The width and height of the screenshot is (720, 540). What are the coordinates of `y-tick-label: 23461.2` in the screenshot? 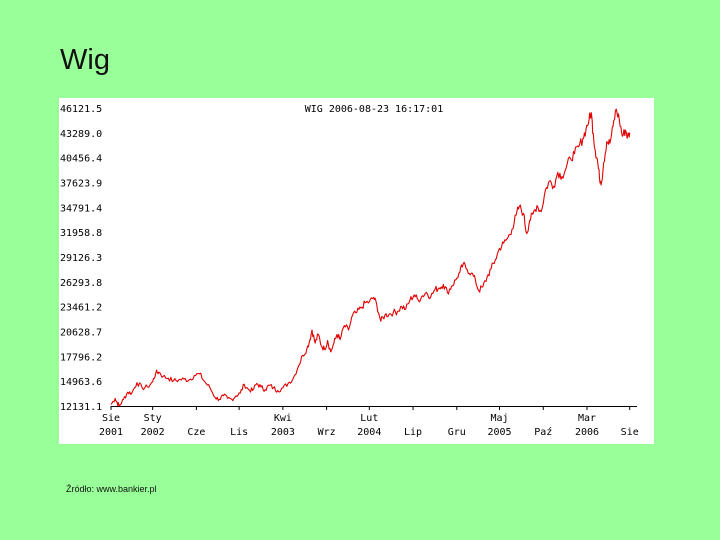 It's located at (81, 308).